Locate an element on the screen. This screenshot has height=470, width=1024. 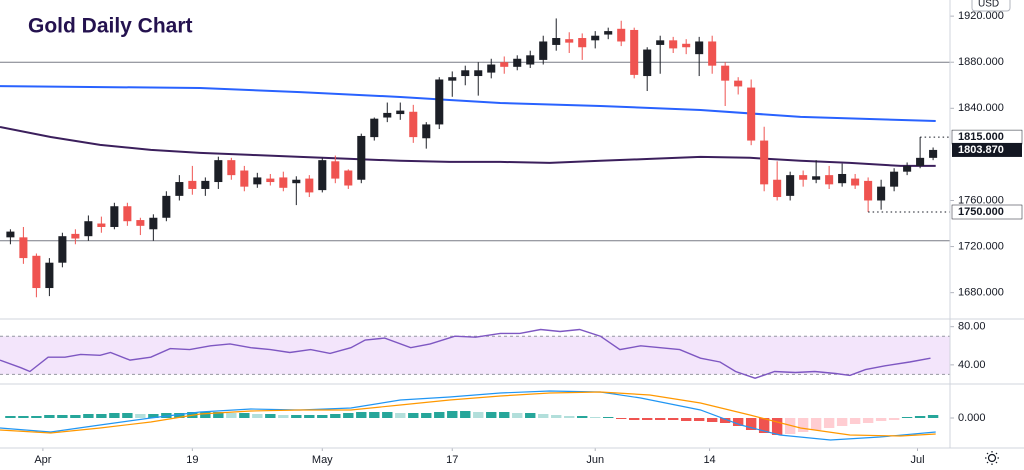
x-tick-label: 17 is located at coordinates (452, 460).